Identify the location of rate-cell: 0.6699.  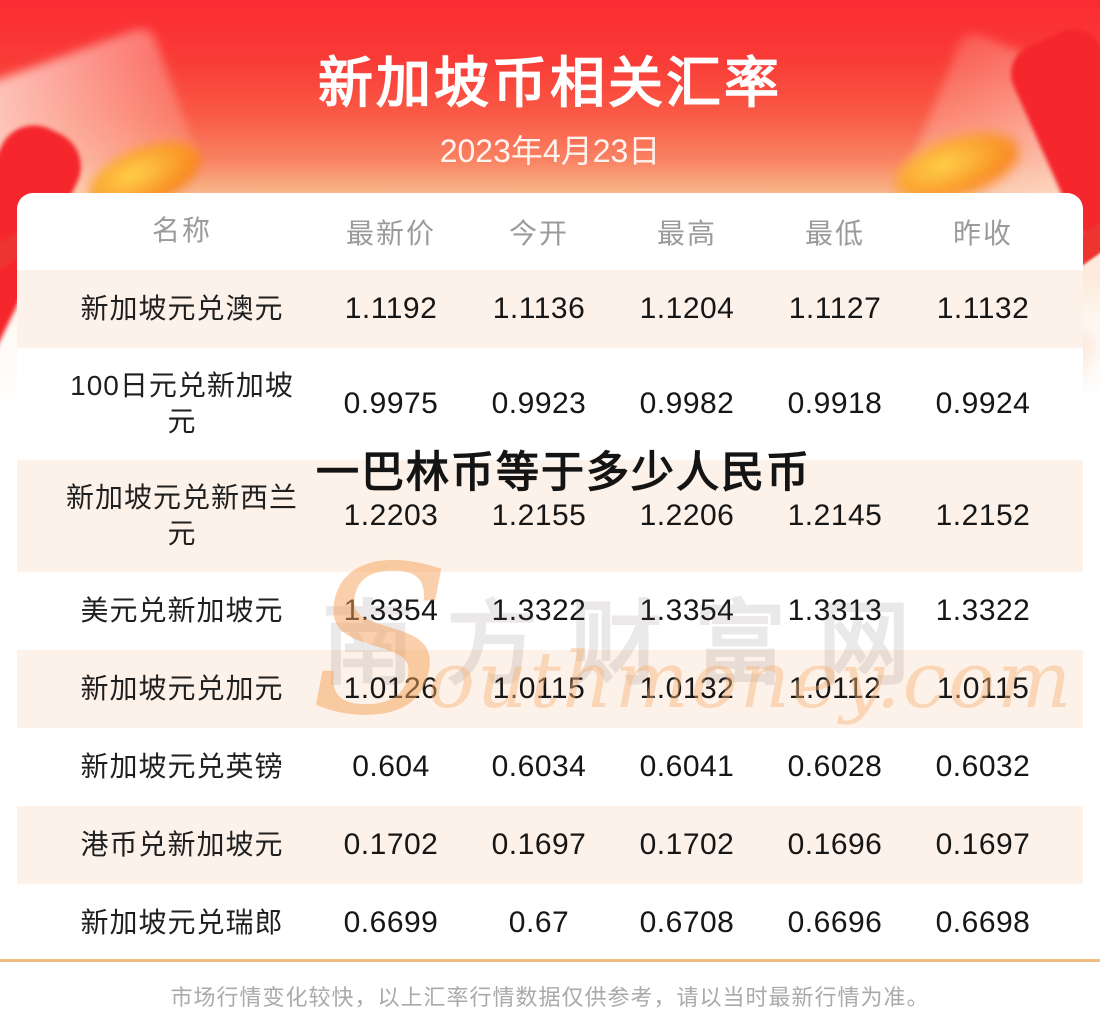
(391, 922).